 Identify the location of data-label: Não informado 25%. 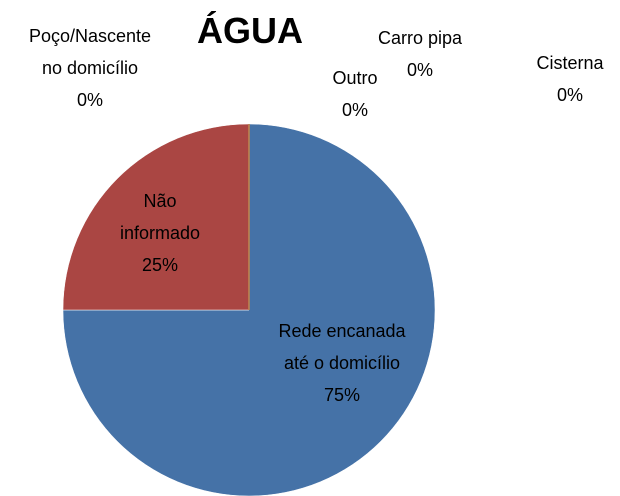
(160, 233).